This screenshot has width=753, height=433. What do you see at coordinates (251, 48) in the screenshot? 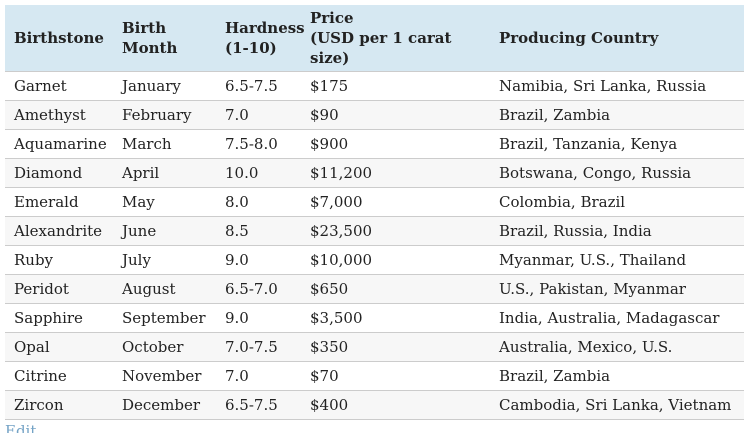
I see `column-header-subline: (1-10)` at bounding box center [251, 48].